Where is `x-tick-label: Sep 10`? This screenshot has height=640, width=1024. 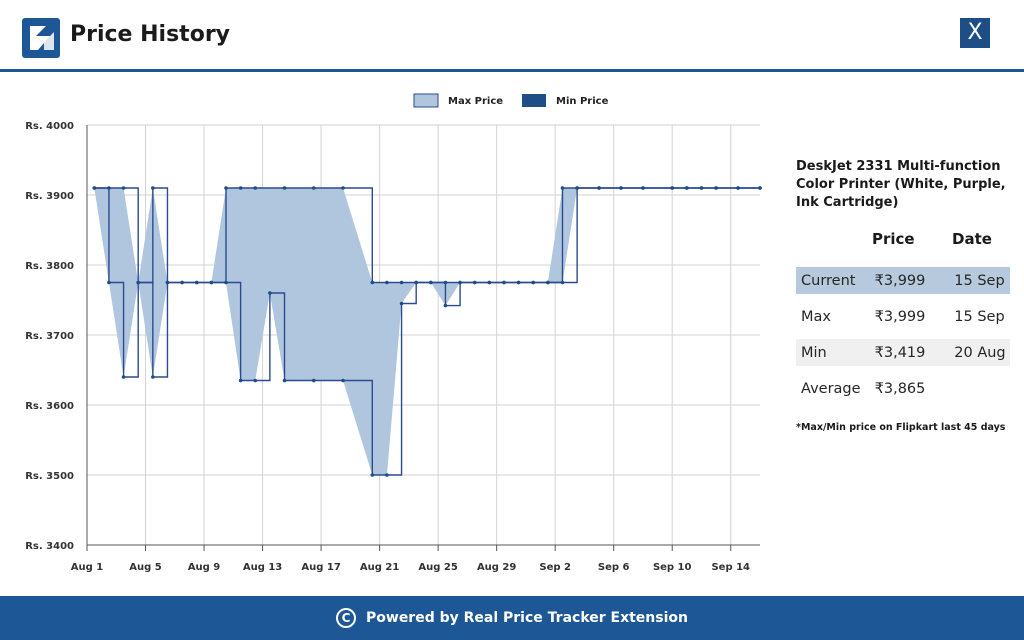
x-tick-label: Sep 10 is located at coordinates (672, 567).